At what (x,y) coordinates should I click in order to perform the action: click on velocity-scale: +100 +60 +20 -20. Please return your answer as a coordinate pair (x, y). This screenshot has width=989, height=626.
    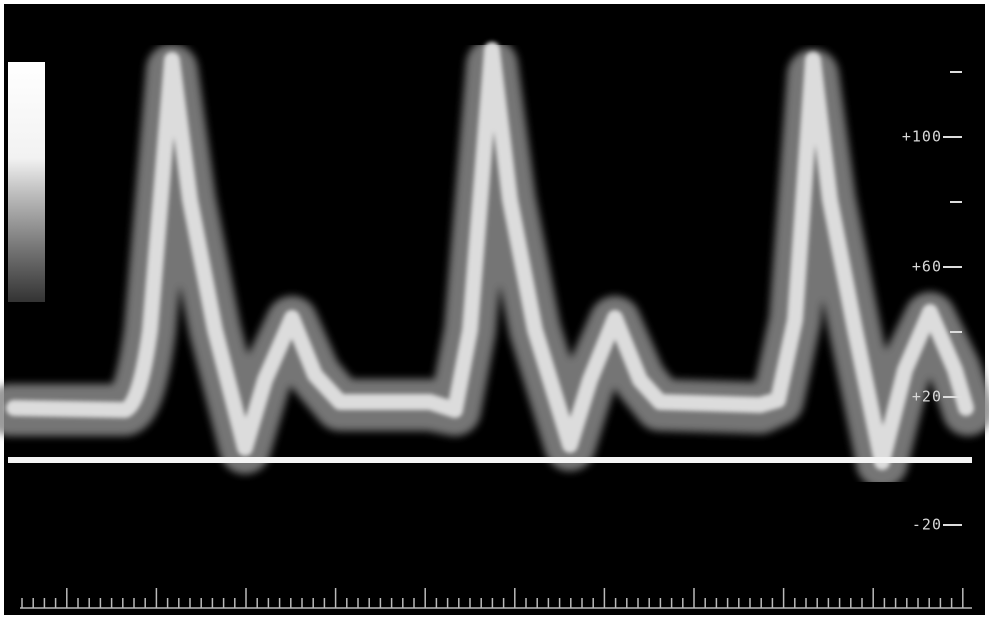
    Looking at the image, I should click on (932, 302).